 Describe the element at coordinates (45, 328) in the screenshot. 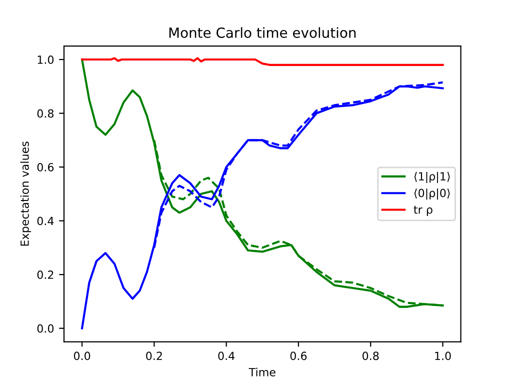

I see `y-tick-label: 0.0` at that location.